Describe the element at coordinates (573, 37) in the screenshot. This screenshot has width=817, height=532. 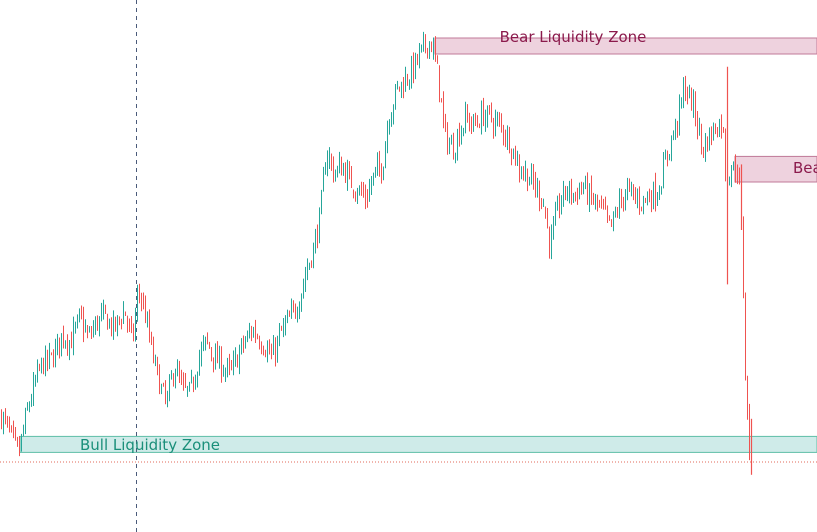
I see `bear-zone-top-label: Bear Liquidity Zone` at that location.